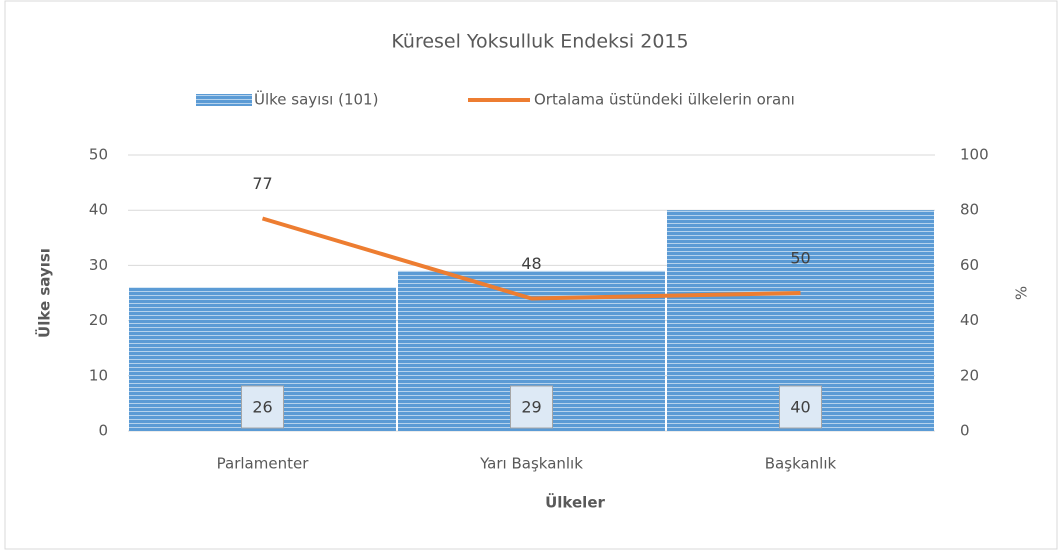 The image size is (1063, 557). What do you see at coordinates (531, 464) in the screenshot?
I see `x-tick-label: Yarı Başkanlık` at bounding box center [531, 464].